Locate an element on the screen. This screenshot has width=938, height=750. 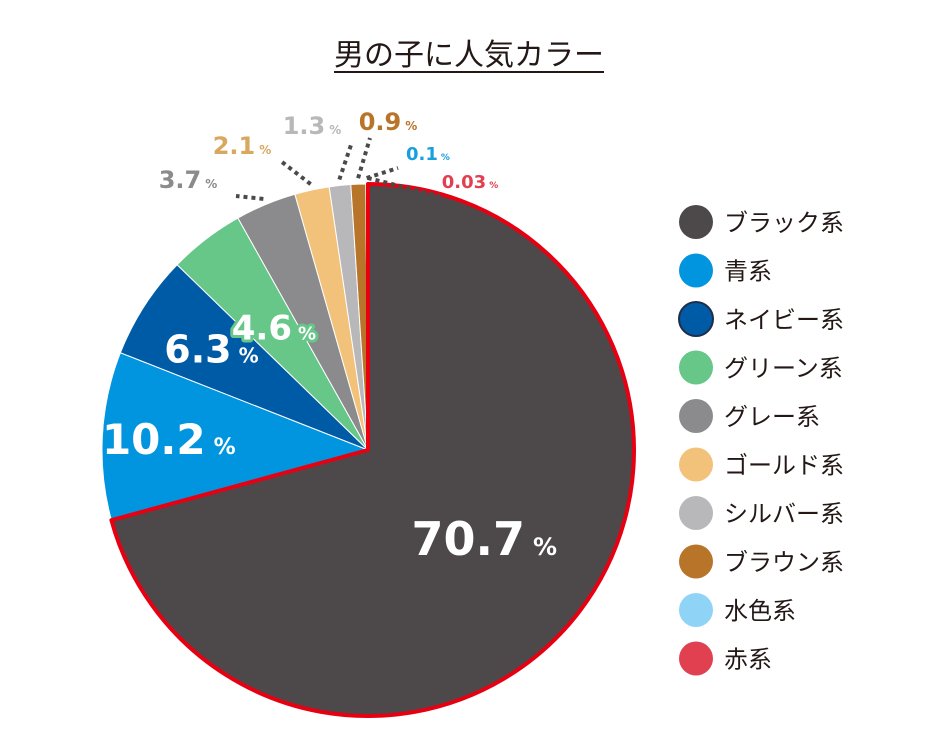
legend-item: ゴールド系 is located at coordinates (761, 464).